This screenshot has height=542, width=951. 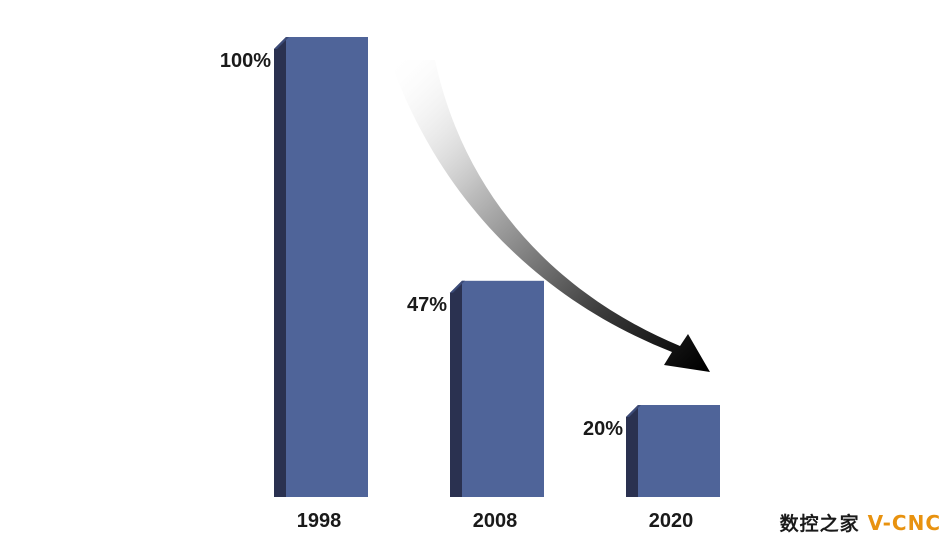 What do you see at coordinates (427, 305) in the screenshot?
I see `value-label-2008: 47%` at bounding box center [427, 305].